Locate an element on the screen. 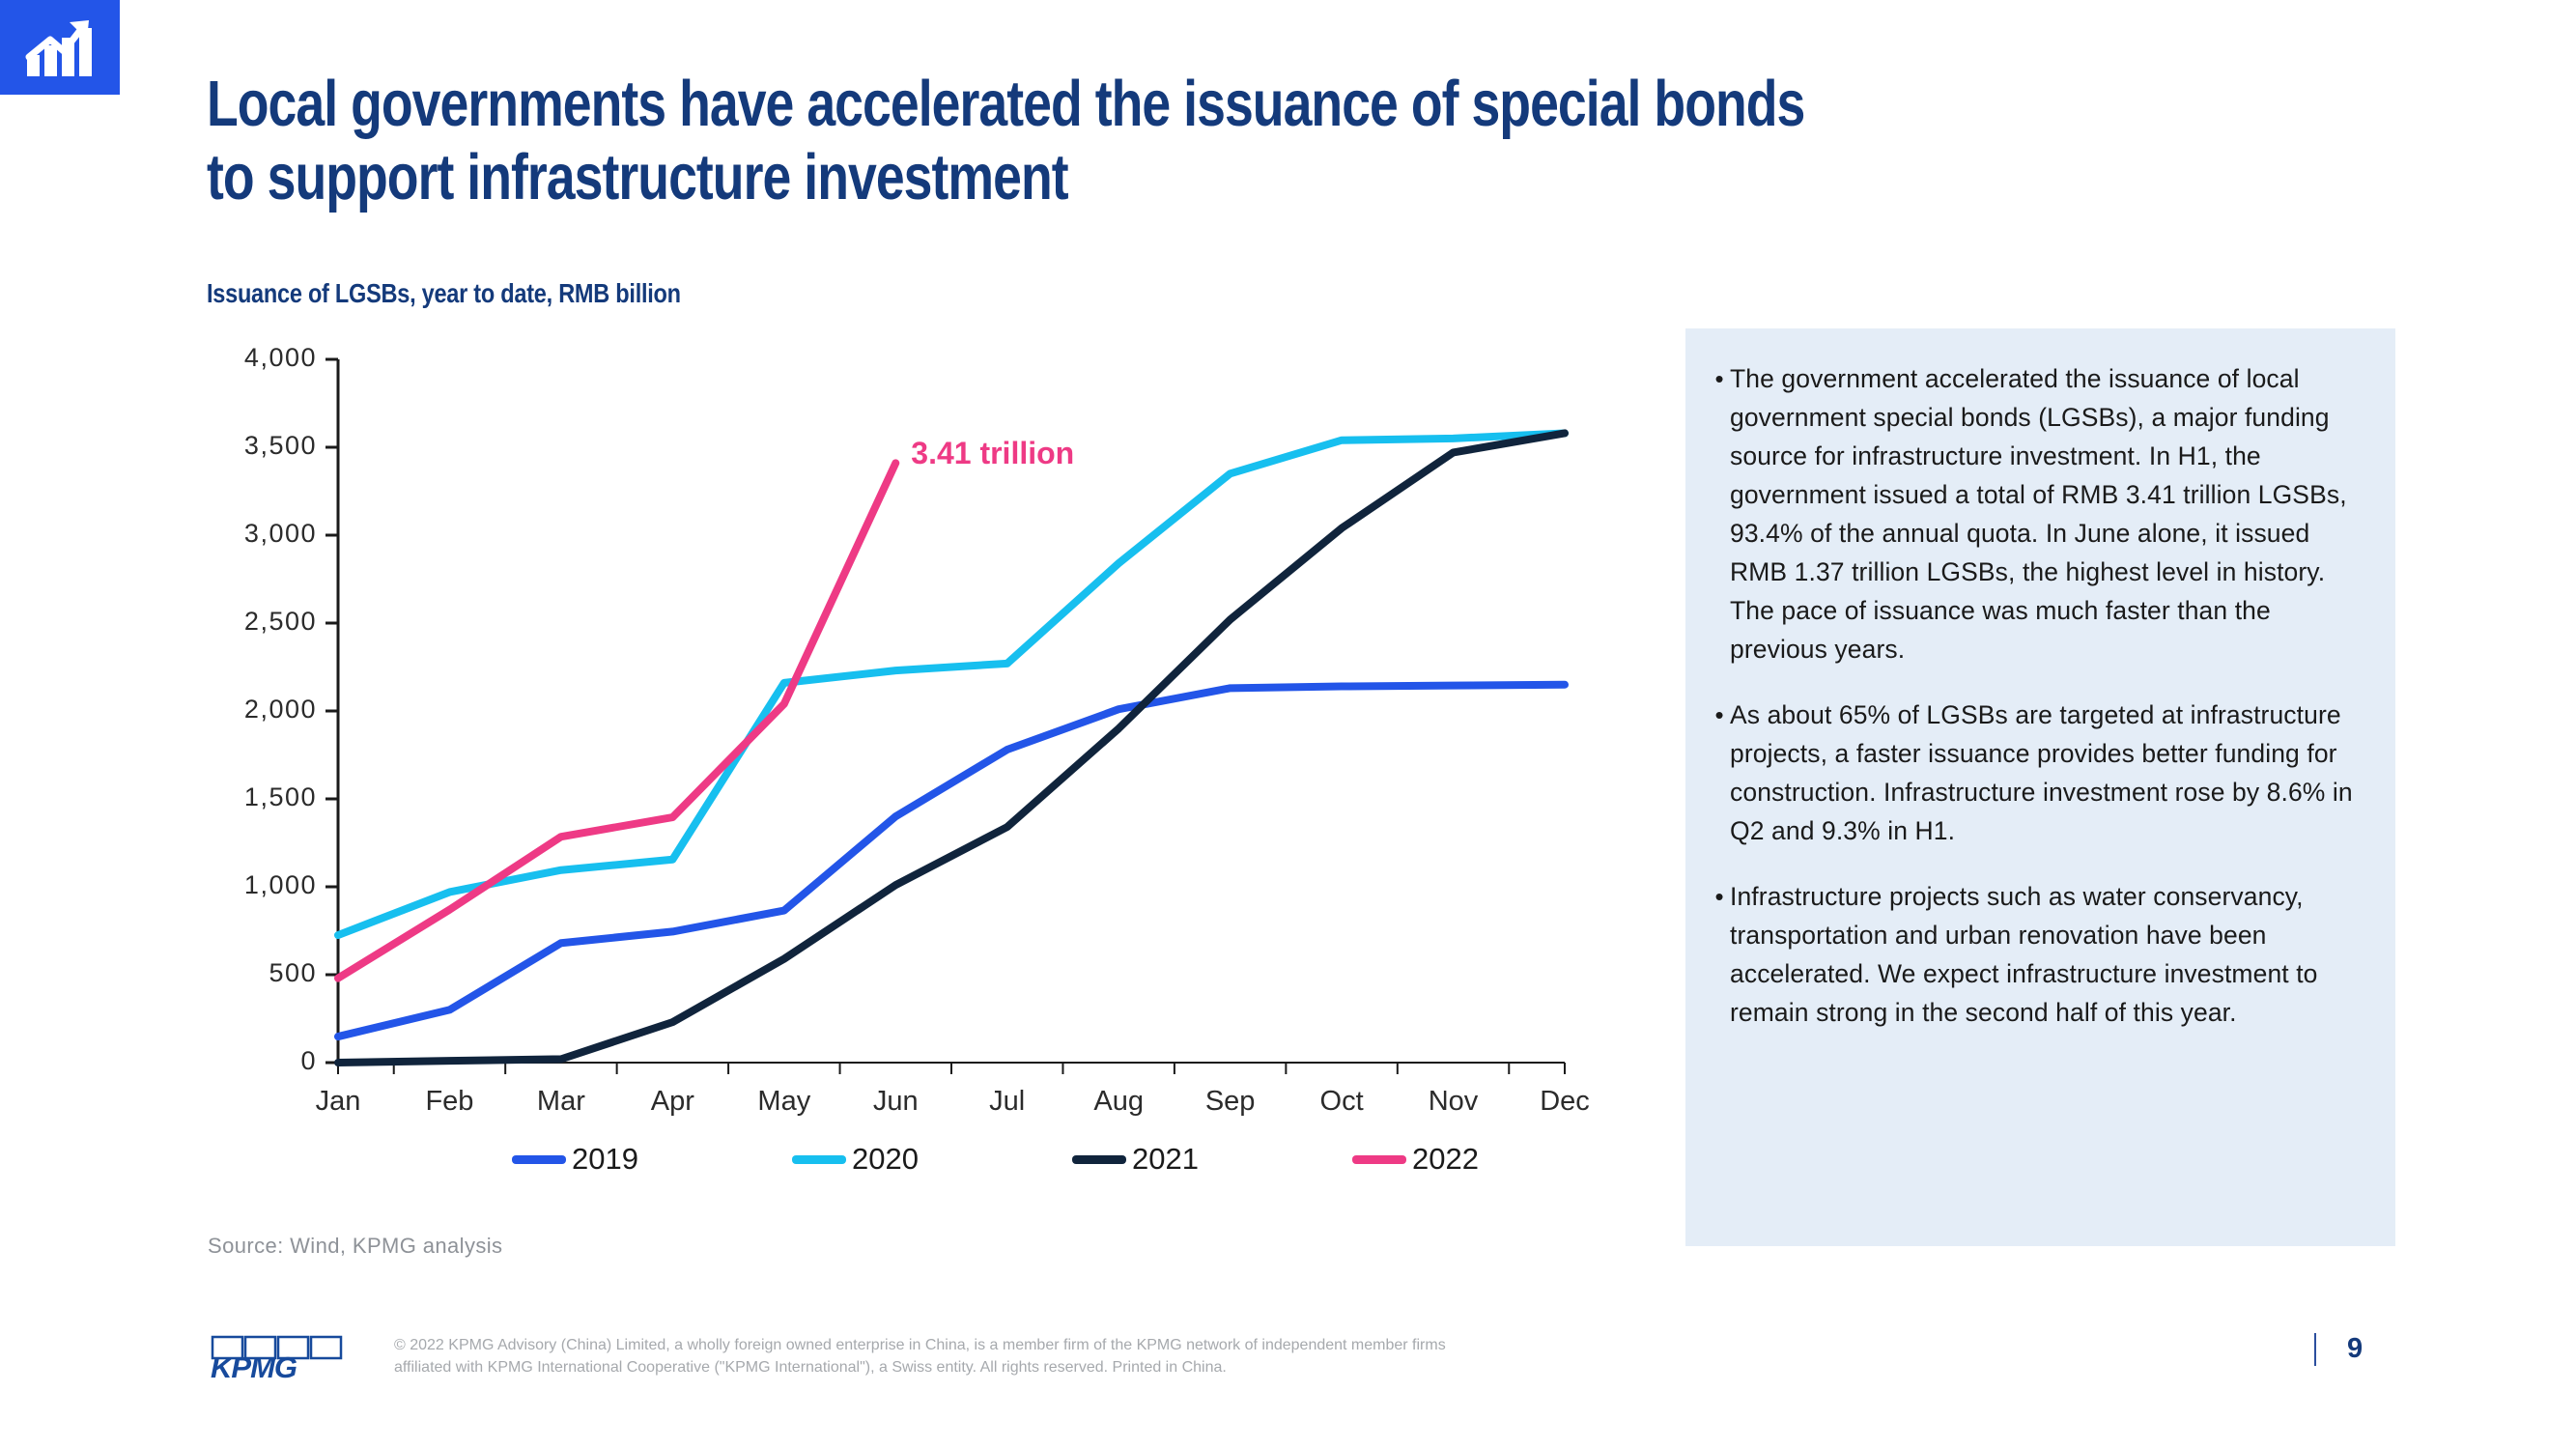  chart-source: Source: Wind, KPMG analysis is located at coordinates (355, 1246).